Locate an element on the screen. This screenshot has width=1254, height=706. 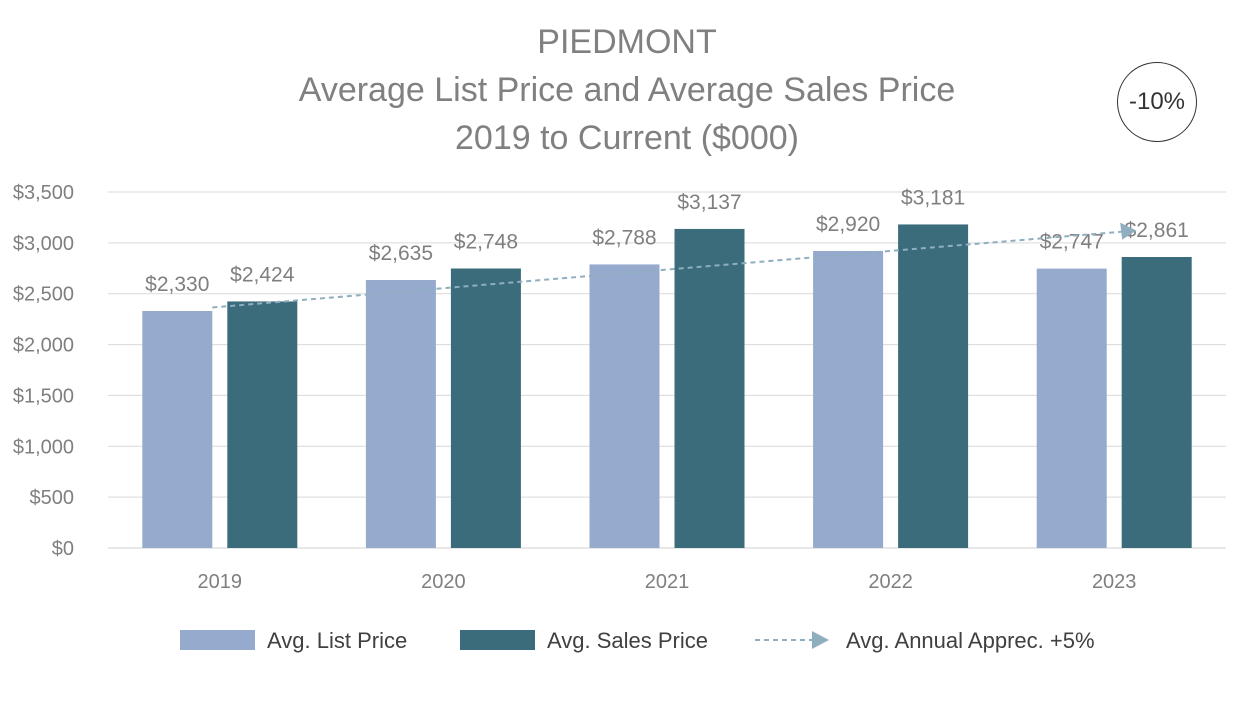
x-tick-label: 2021 is located at coordinates (667, 582).